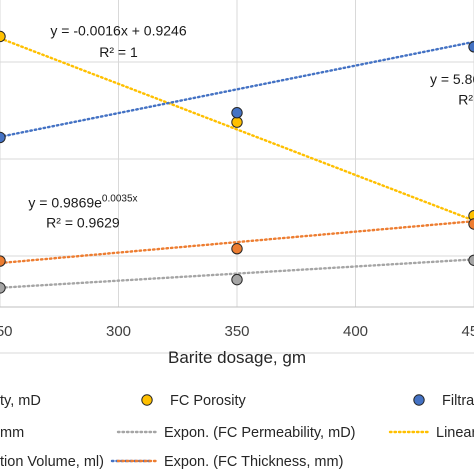 The width and height of the screenshot is (474, 474). I want to click on trendline-expon-fc-thickness-mm-, so click(237, 242).